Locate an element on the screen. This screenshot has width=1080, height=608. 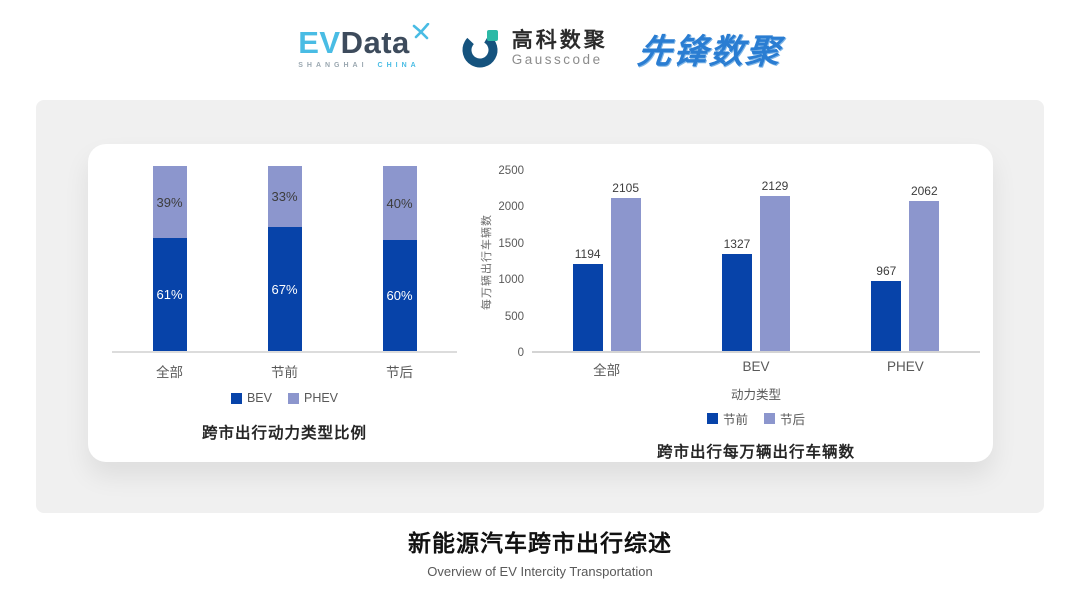
category-label: 节后 is located at coordinates (399, 372).